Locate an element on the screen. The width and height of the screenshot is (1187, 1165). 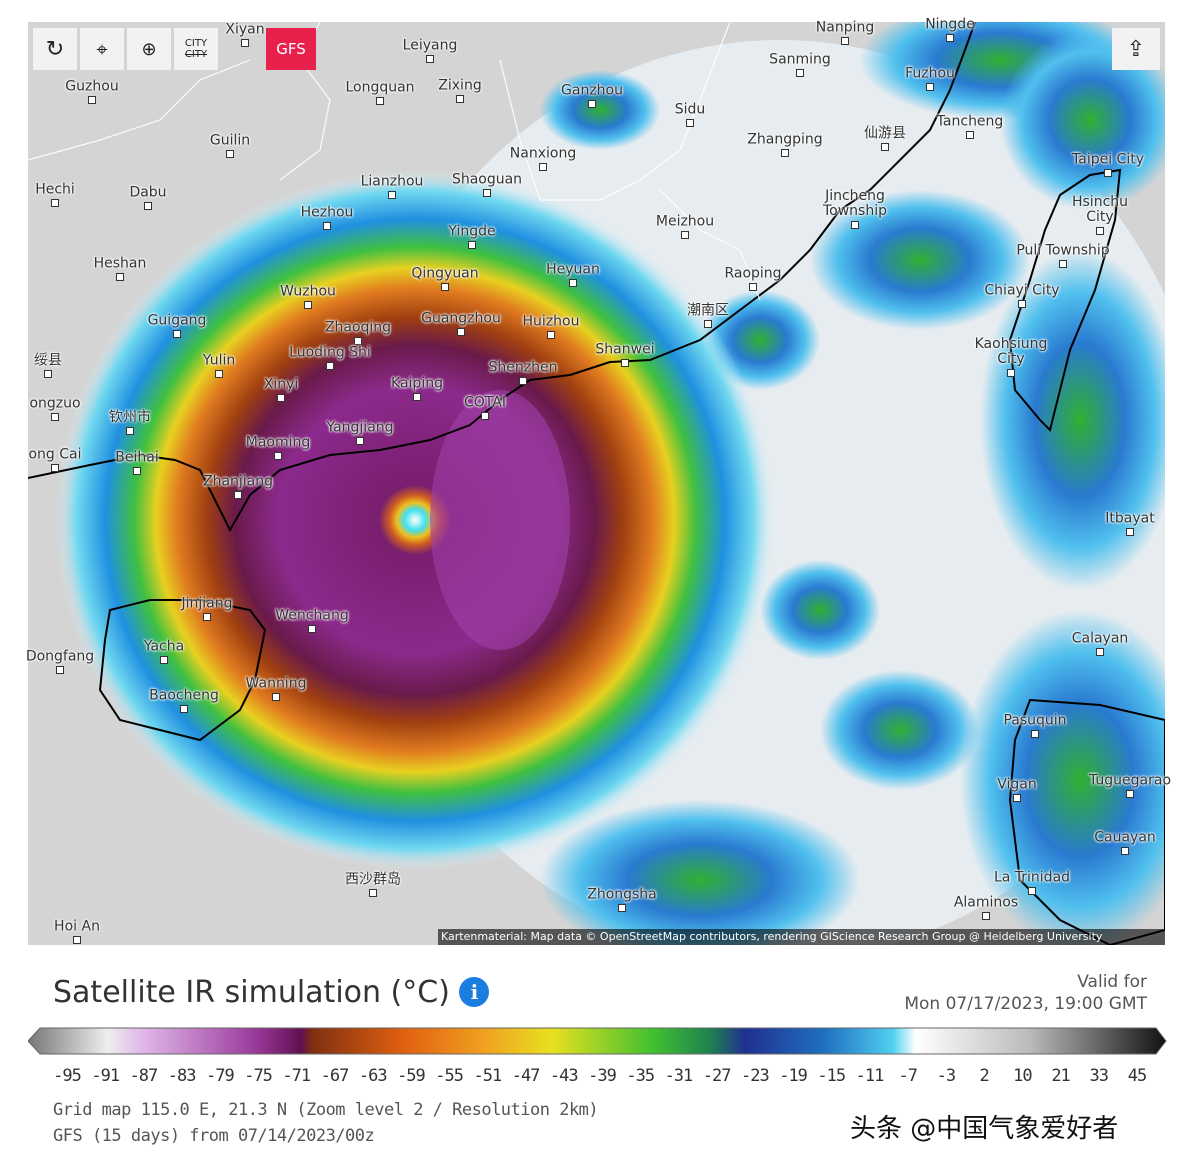
city-label: ong Cai is located at coordinates (55, 454).